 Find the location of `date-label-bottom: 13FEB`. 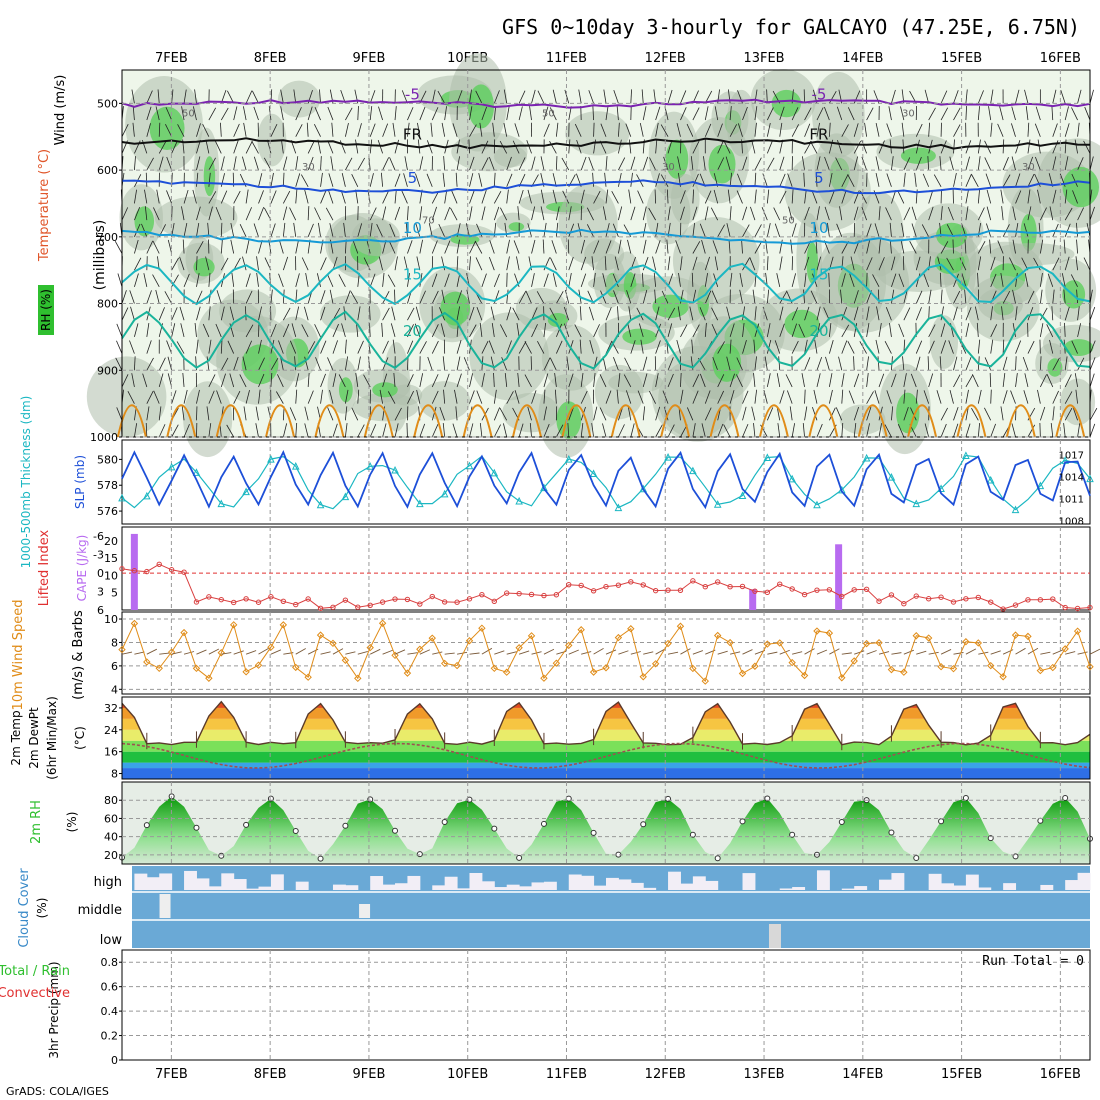

date-label-bottom: 13FEB is located at coordinates (763, 1074).